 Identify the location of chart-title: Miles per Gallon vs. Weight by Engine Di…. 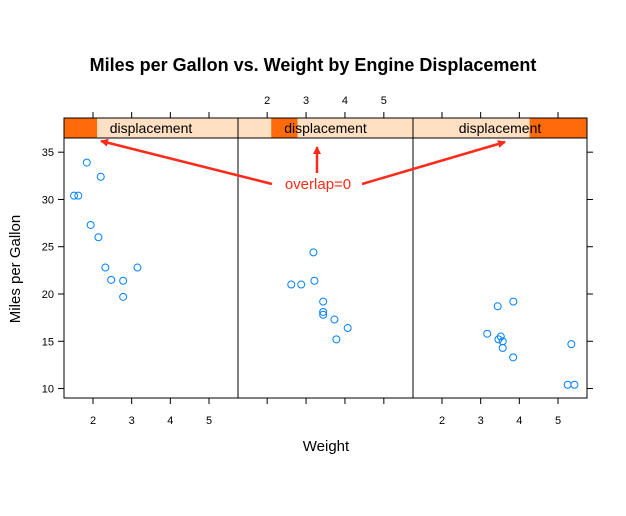
(313, 65).